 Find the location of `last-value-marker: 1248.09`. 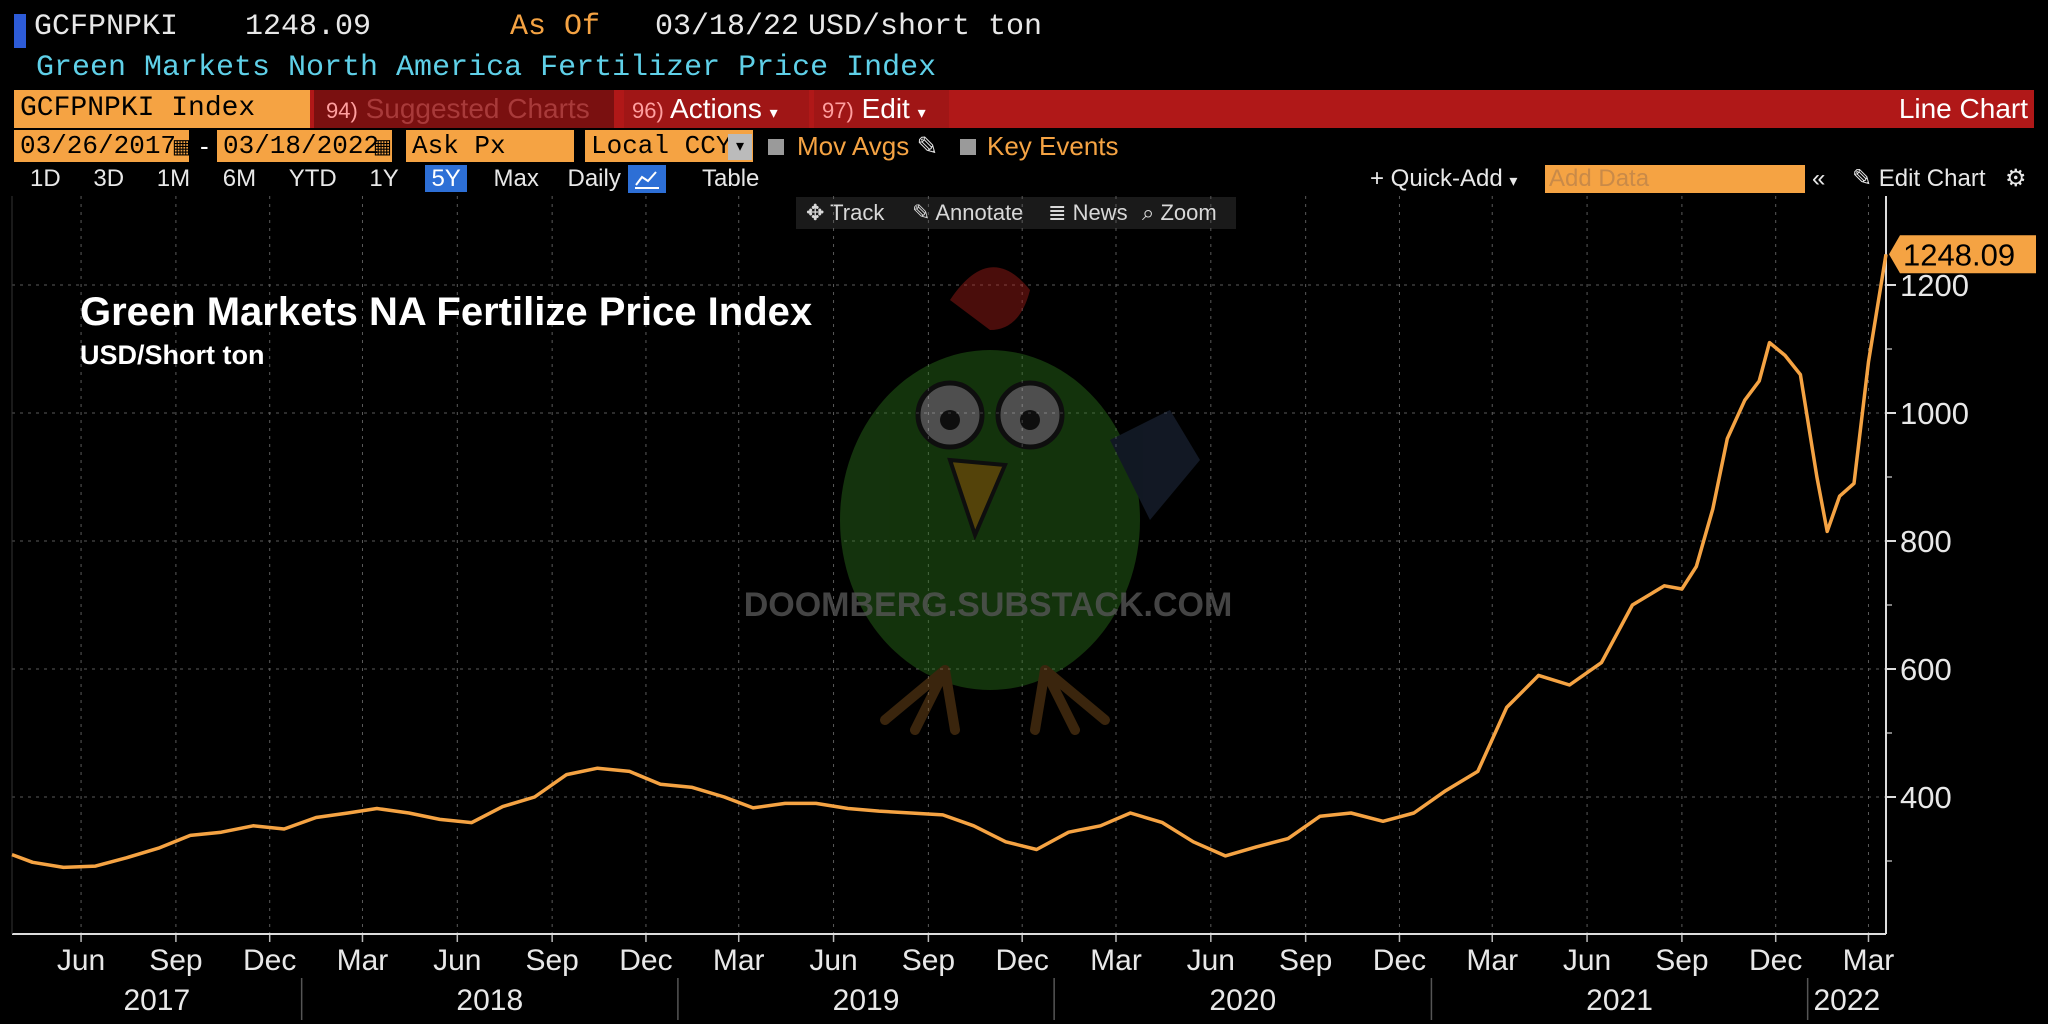

last-value-marker: 1248.09 is located at coordinates (1962, 254).